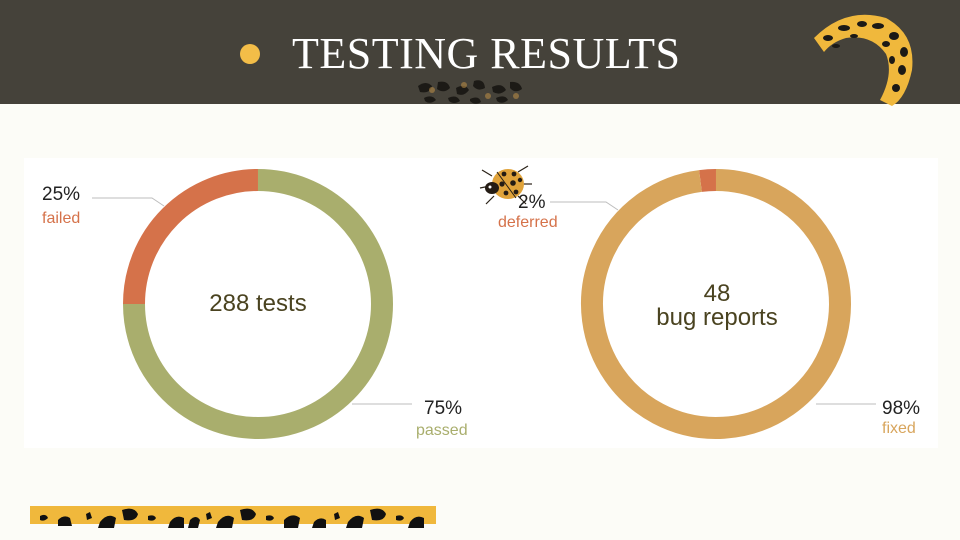 The image size is (960, 540). What do you see at coordinates (505, 185) in the screenshot?
I see `ladybug-icon` at bounding box center [505, 185].